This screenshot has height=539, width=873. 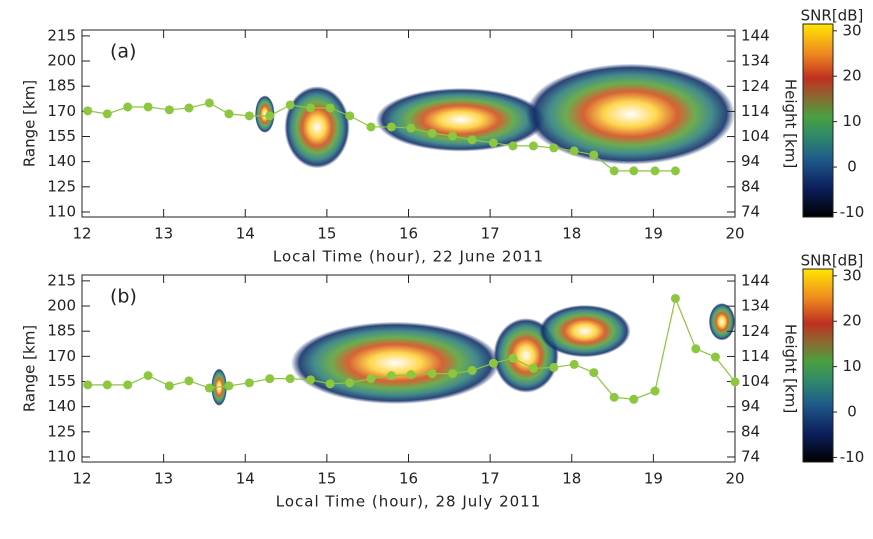 I want to click on y-tick-label: 200, so click(x=61, y=61).